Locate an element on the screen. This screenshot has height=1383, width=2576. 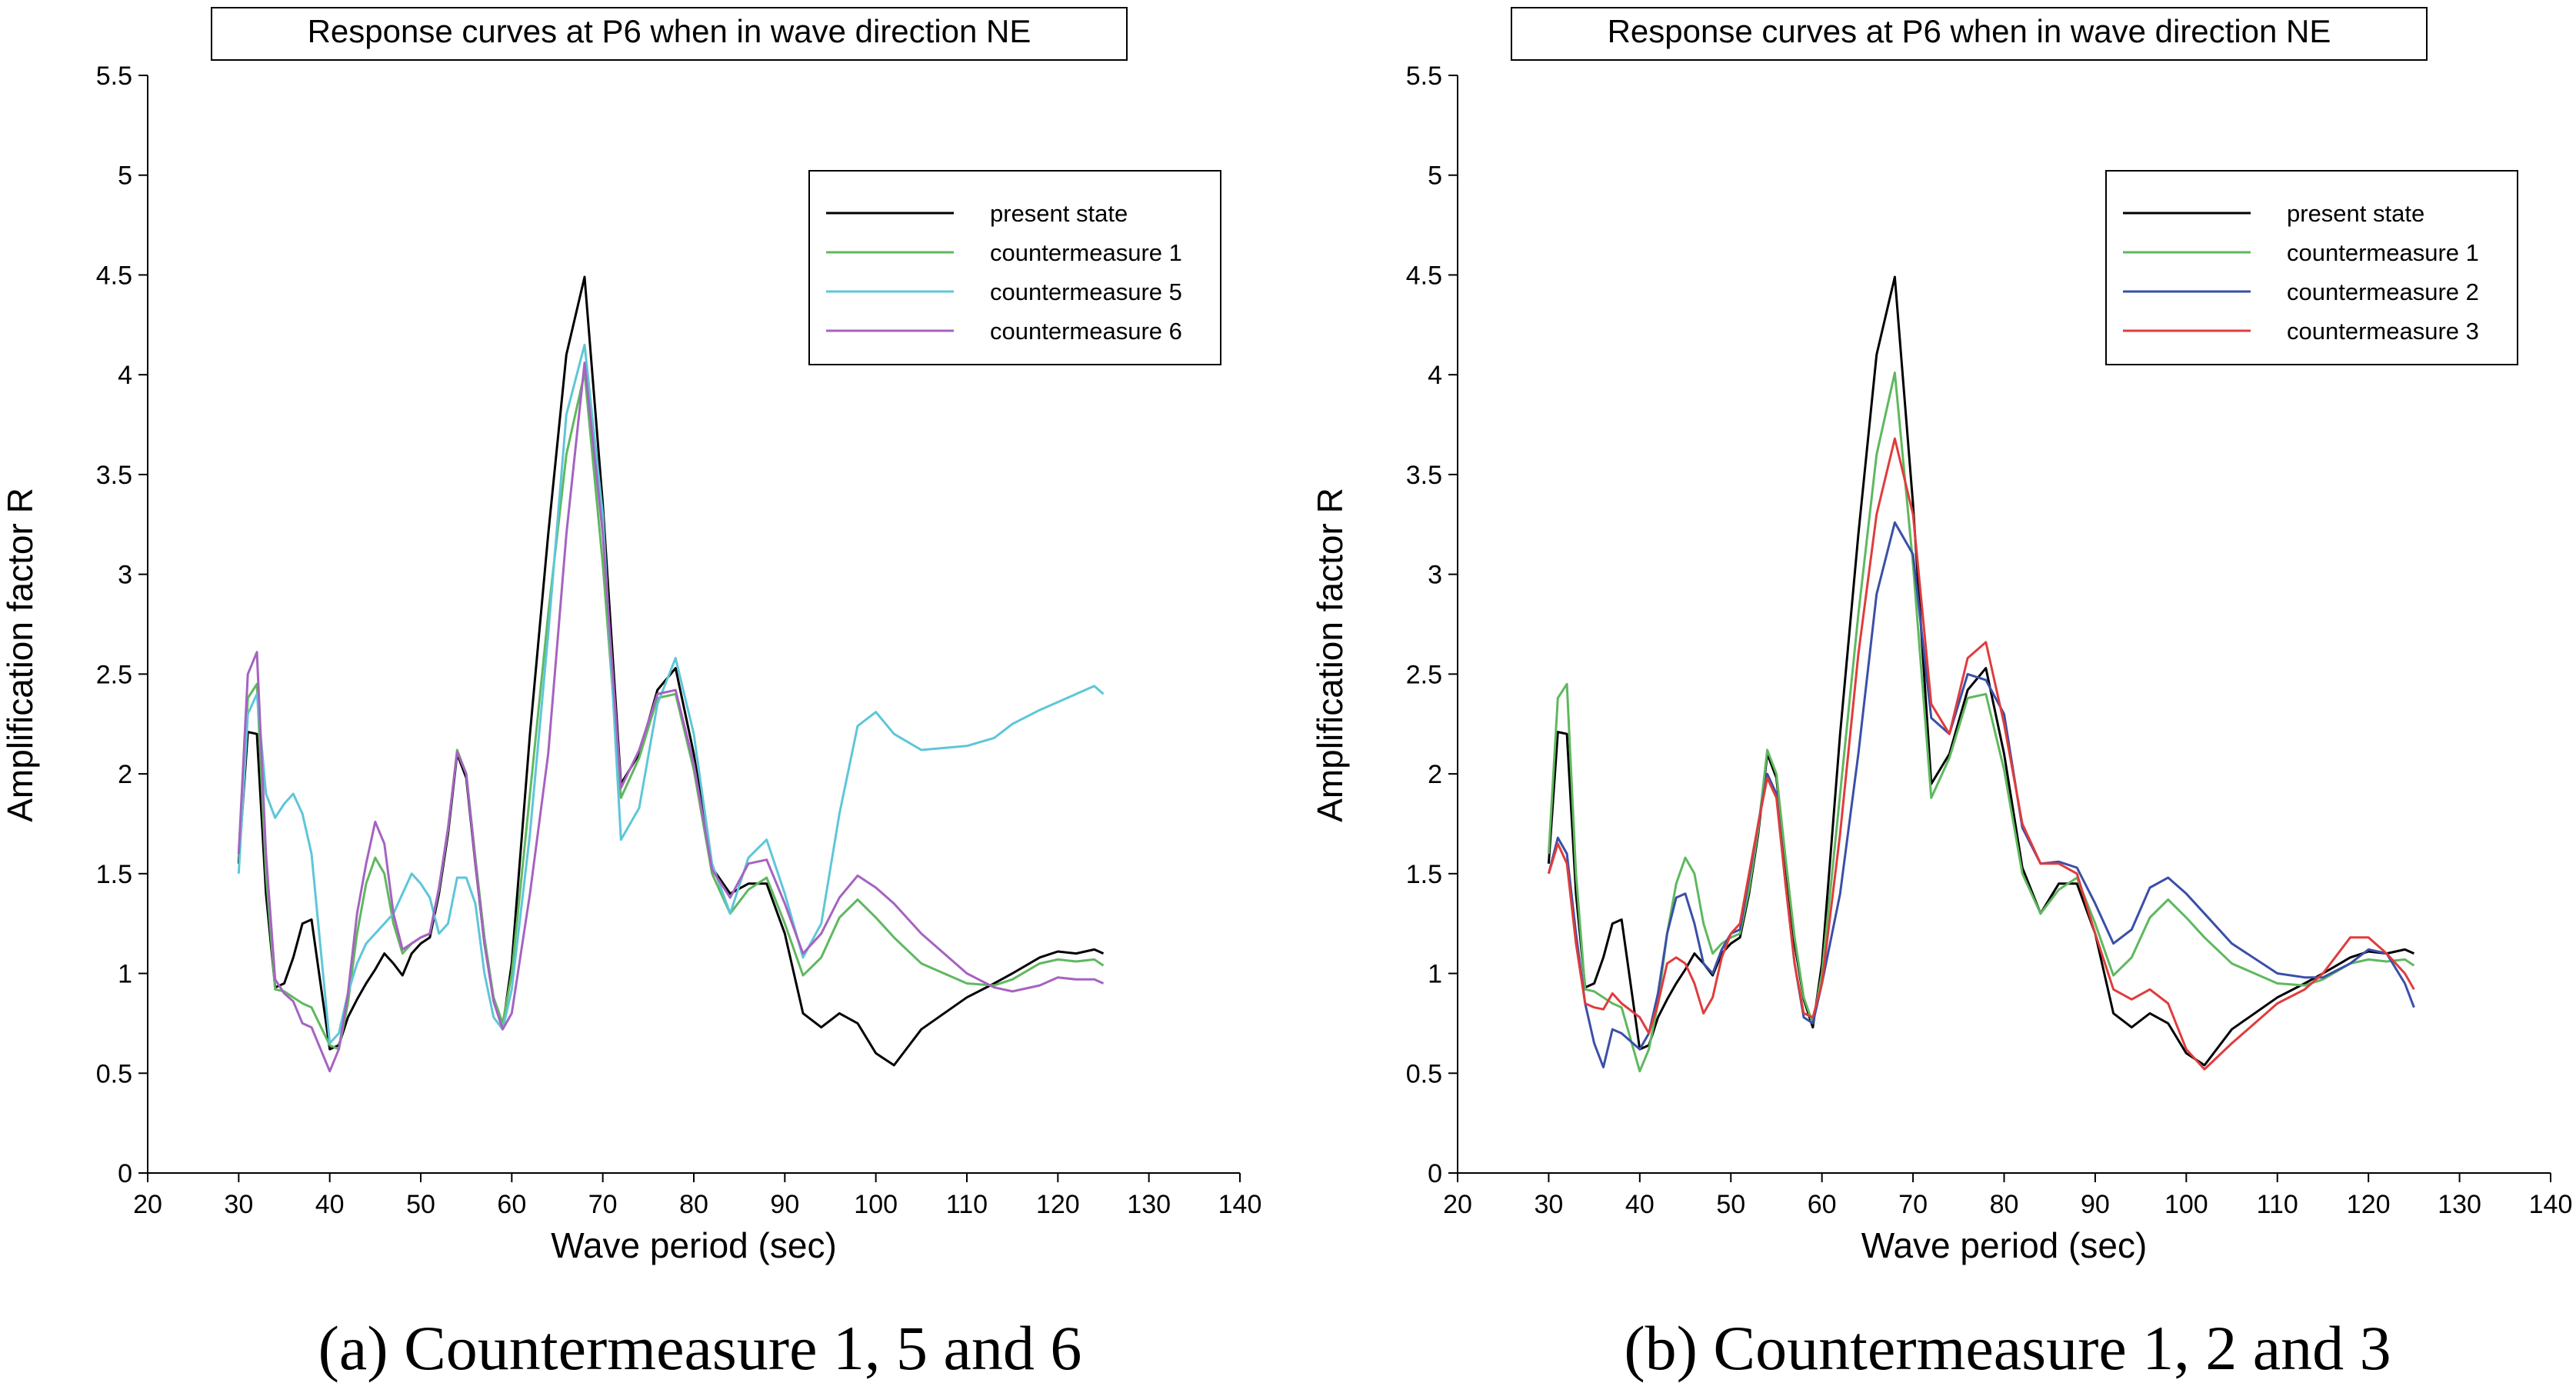
legend-entry: countermeasure 5 is located at coordinates (1086, 291).